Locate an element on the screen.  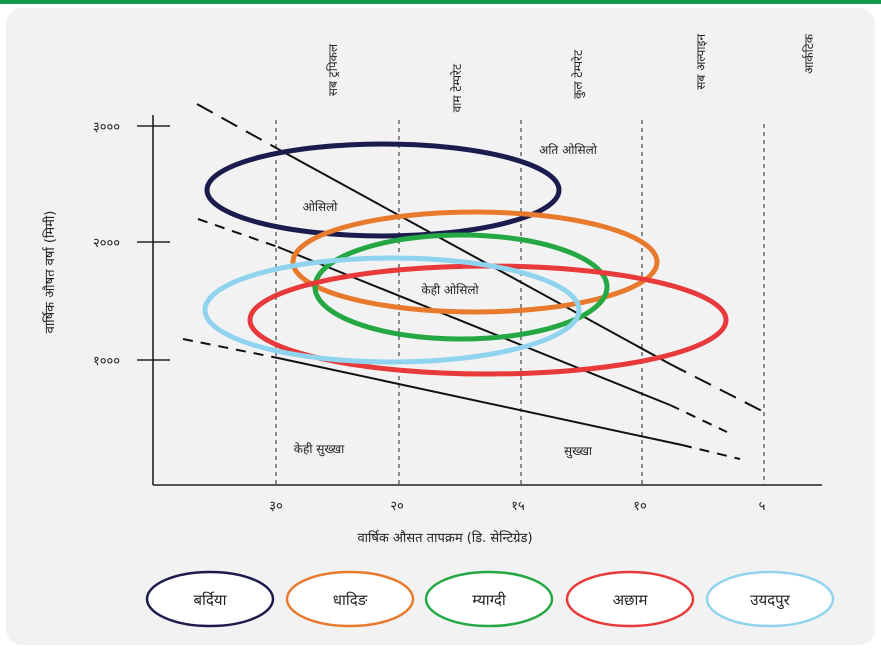
x-tick-label: ५ is located at coordinates (762, 506).